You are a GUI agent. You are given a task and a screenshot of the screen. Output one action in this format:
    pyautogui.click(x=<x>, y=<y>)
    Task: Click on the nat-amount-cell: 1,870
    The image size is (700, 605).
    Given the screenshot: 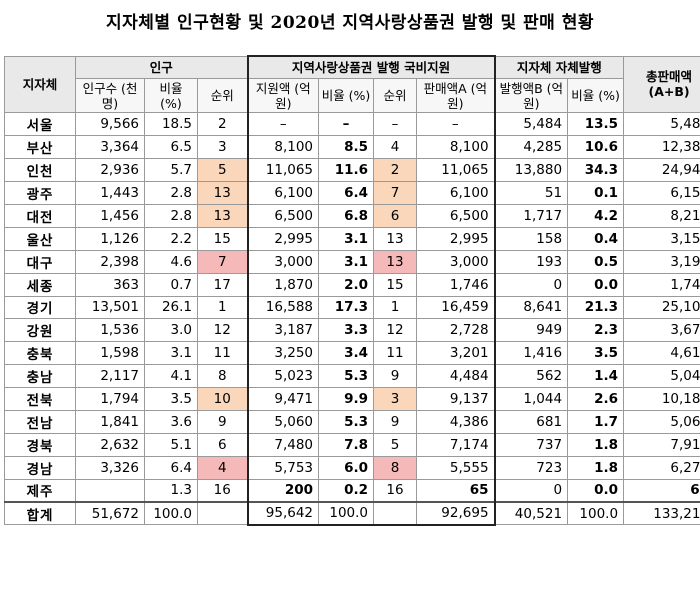 What is the action you would take?
    pyautogui.click(x=283, y=284)
    